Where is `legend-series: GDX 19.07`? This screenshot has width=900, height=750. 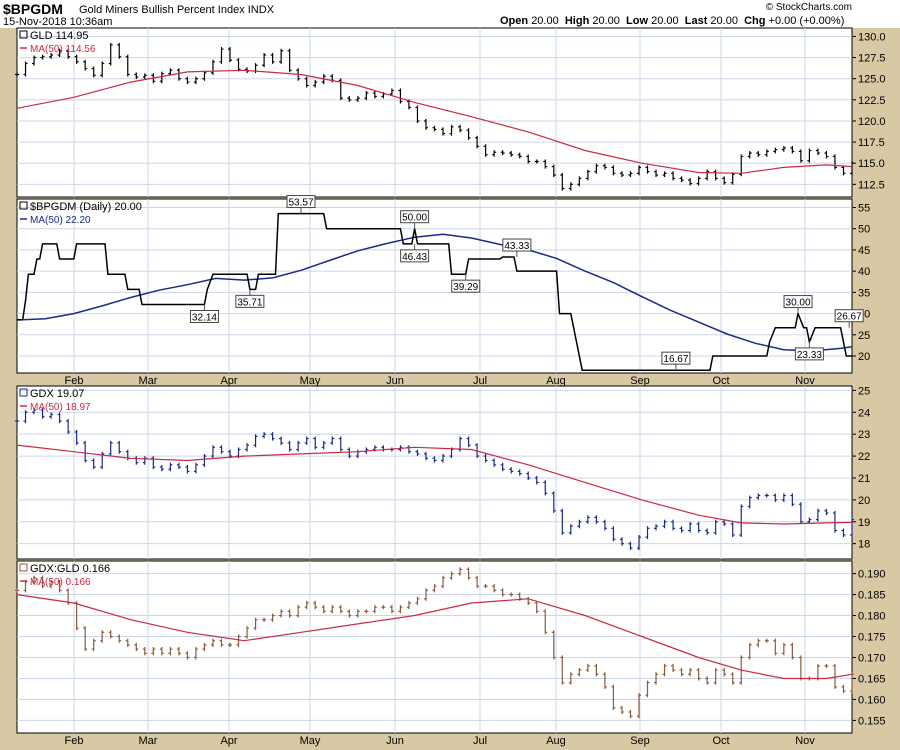 legend-series: GDX 19.07 is located at coordinates (57, 394).